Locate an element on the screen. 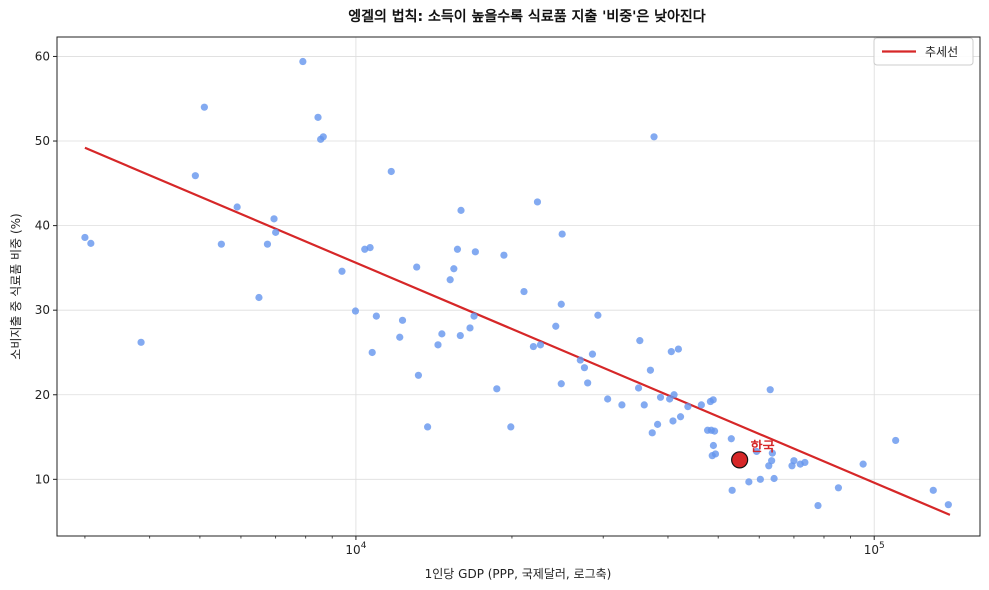 The image size is (989, 590). y-tick-label: 20 is located at coordinates (42, 395).